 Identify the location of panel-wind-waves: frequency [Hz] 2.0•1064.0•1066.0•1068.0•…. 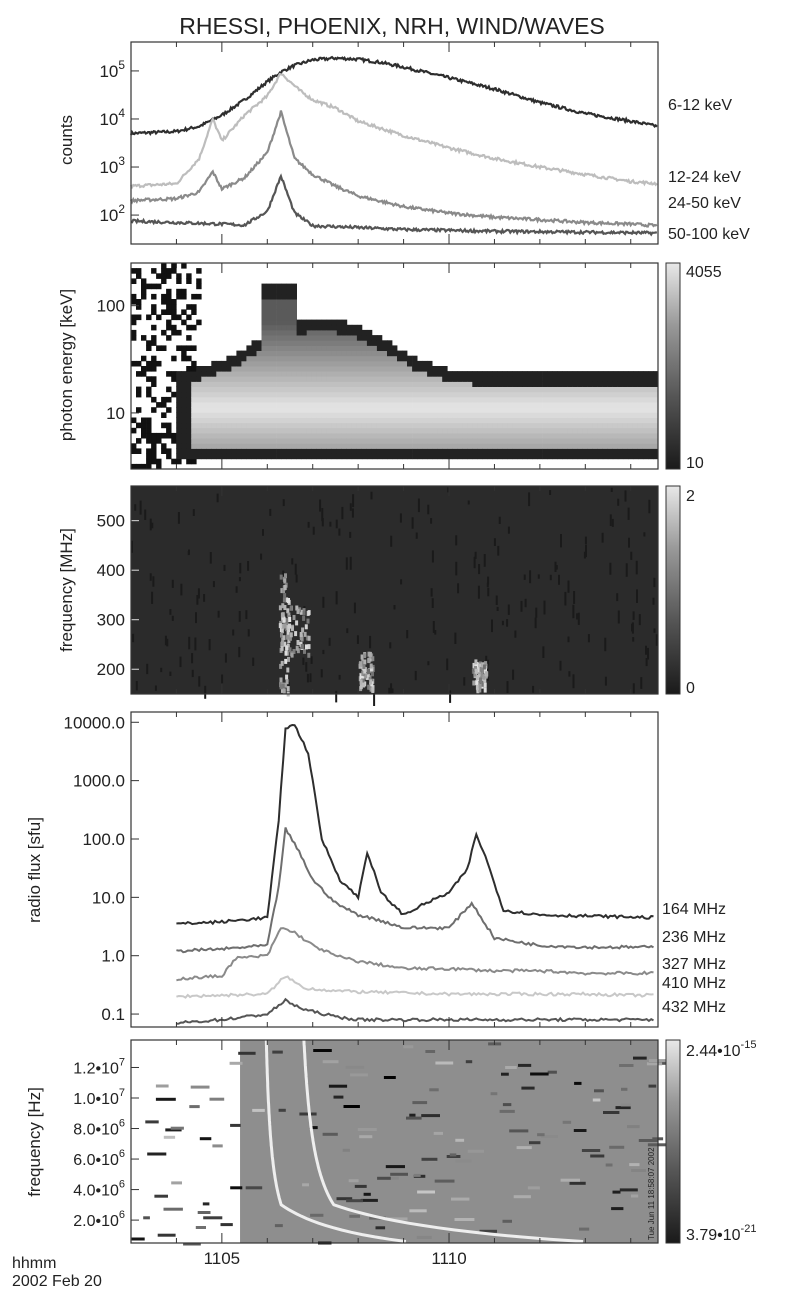
(390, 1142).